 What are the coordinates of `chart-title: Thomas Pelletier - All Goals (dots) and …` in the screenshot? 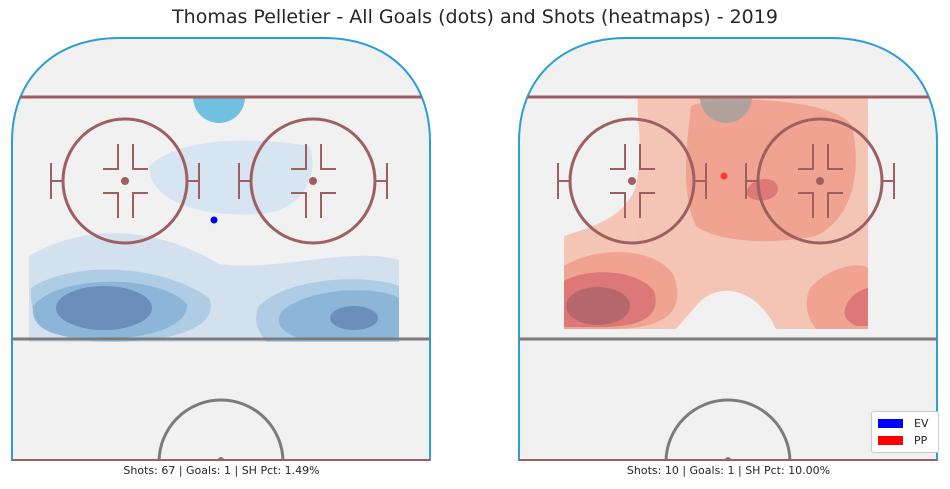 It's located at (475, 17).